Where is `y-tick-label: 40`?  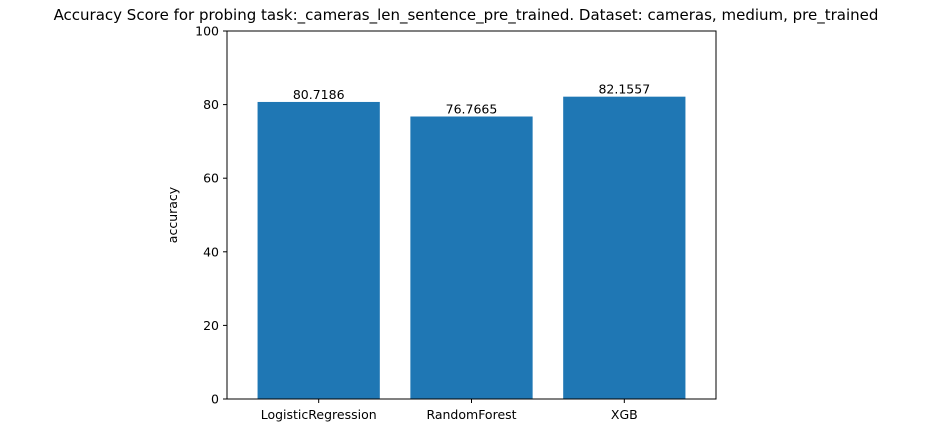 y-tick-label: 40 is located at coordinates (211, 251).